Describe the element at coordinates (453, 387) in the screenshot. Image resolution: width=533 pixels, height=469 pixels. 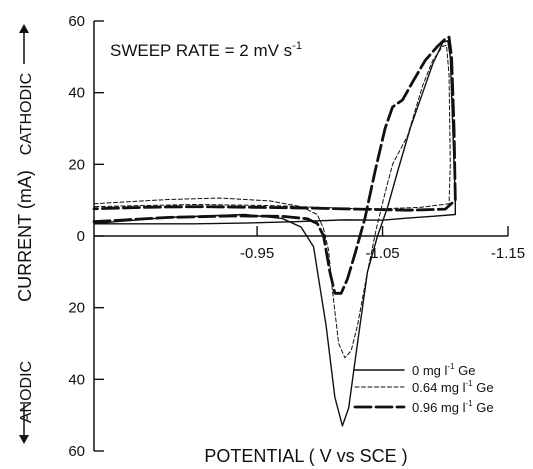
I see `legend-label-2: 0.64 mg l-1 Ge` at that location.